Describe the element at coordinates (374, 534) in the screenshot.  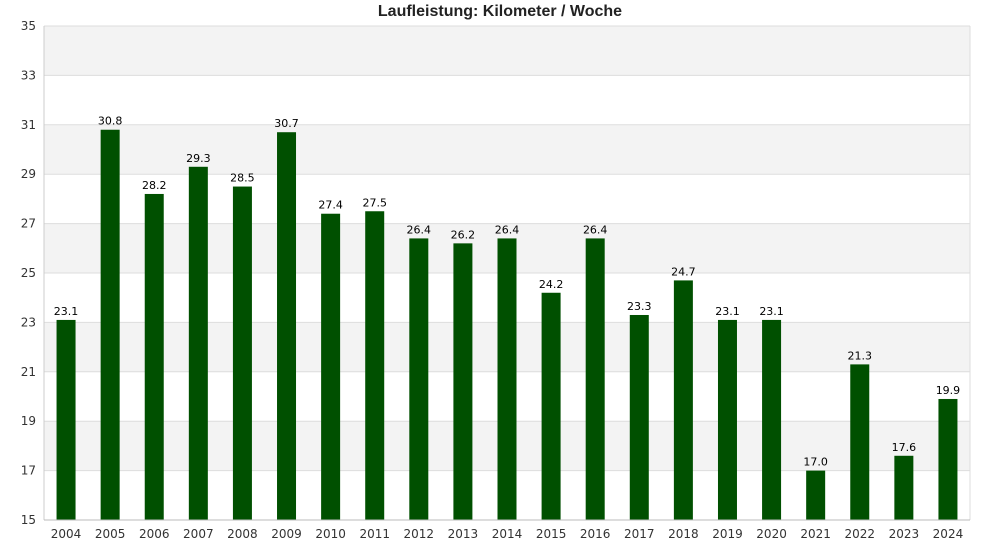
I see `x-tick-label: 2011` at that location.